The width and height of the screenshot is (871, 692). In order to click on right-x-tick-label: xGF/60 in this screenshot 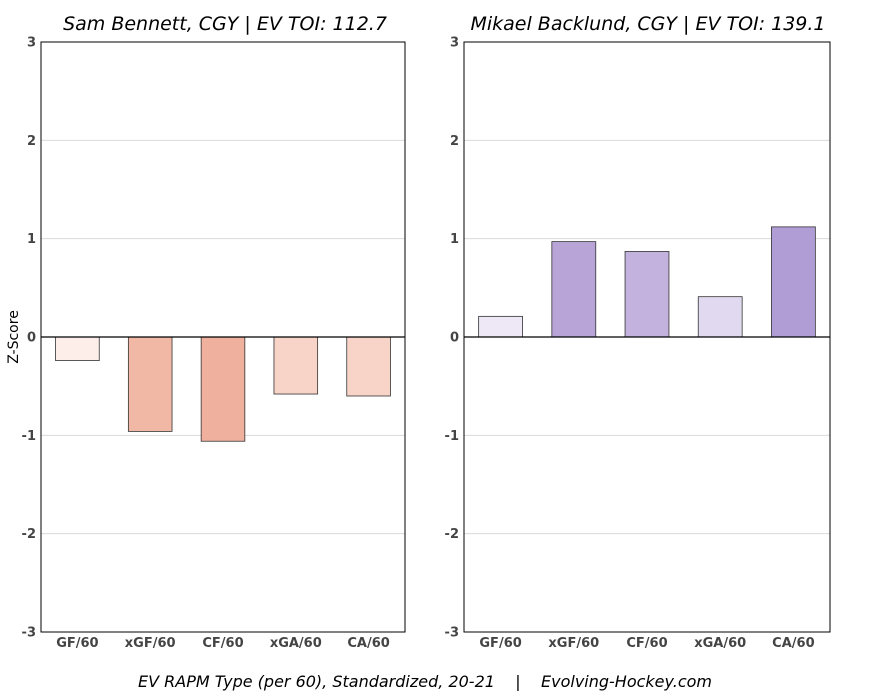, I will do `click(573, 643)`.